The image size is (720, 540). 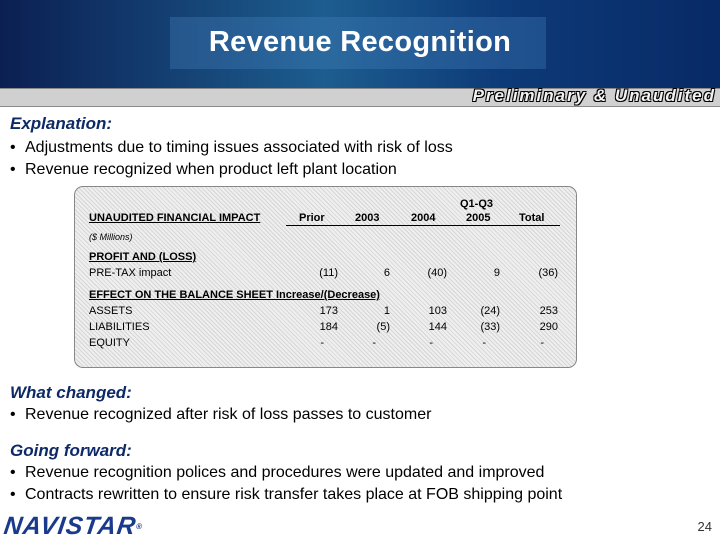 I want to click on page-title: Revenue Recognition, so click(x=360, y=42).